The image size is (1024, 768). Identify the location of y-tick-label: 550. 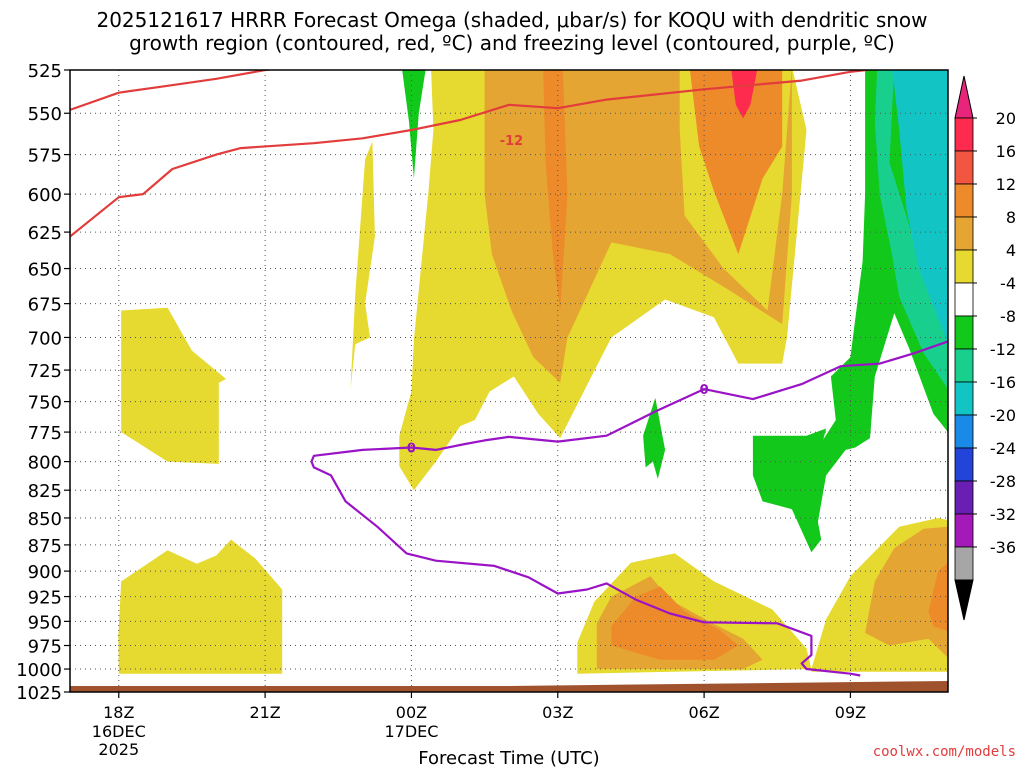
(45, 114).